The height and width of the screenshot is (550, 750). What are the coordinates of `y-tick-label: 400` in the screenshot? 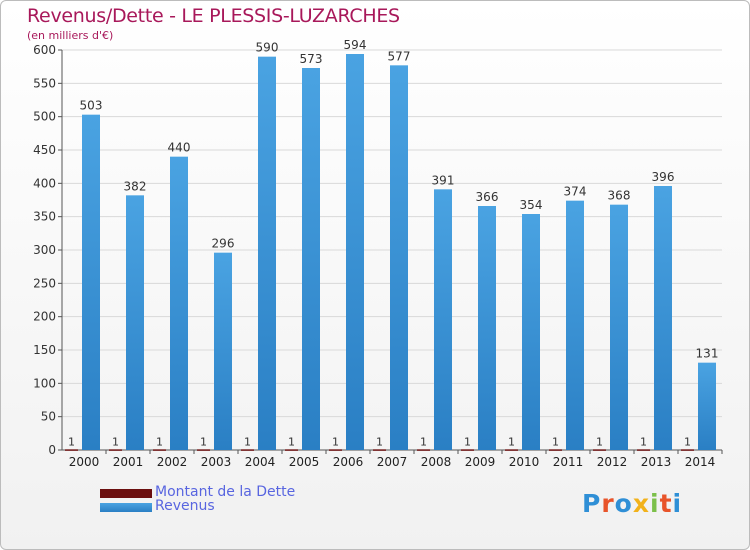 It's located at (44, 183).